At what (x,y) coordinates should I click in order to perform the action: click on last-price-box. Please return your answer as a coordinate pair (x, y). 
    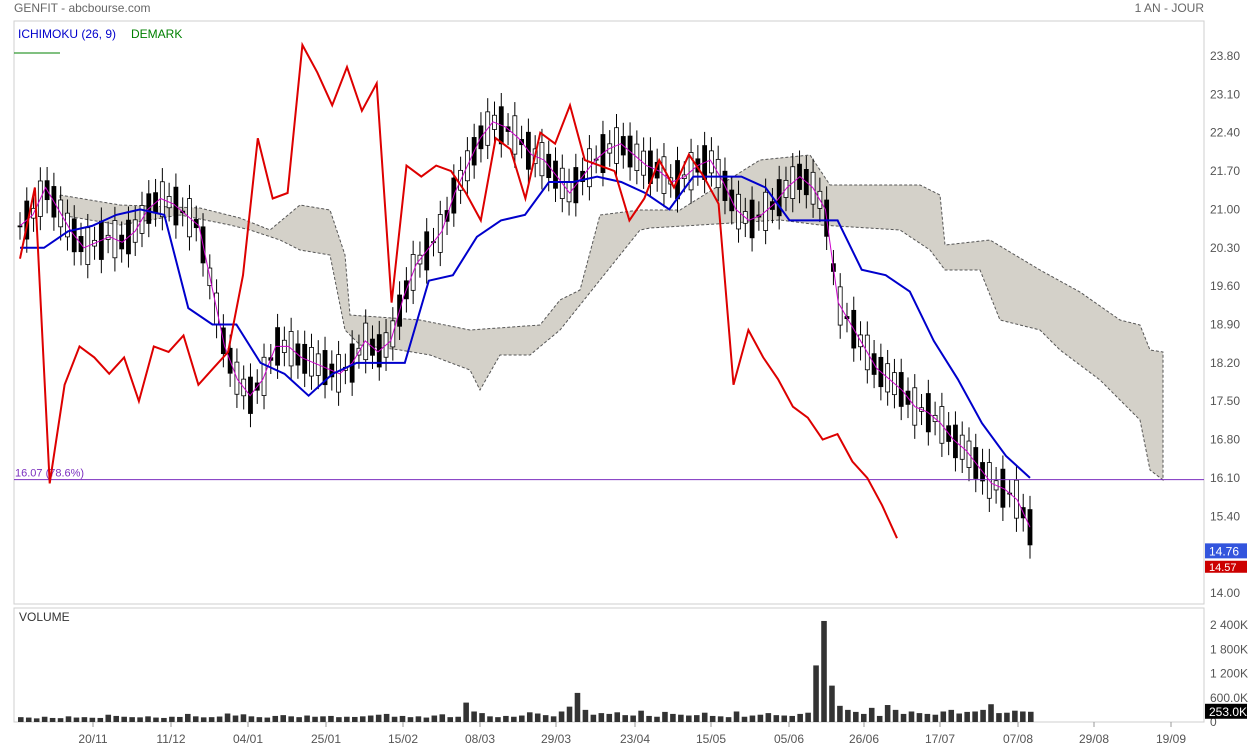
    Looking at the image, I should click on (1226, 551).